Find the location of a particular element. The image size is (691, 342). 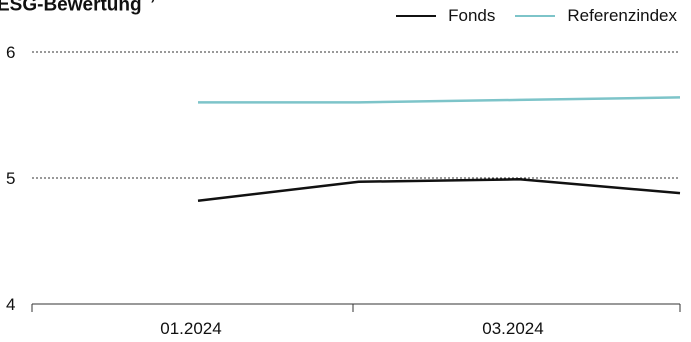

legend-item-referenzindex: Referenzindex is located at coordinates (596, 16).